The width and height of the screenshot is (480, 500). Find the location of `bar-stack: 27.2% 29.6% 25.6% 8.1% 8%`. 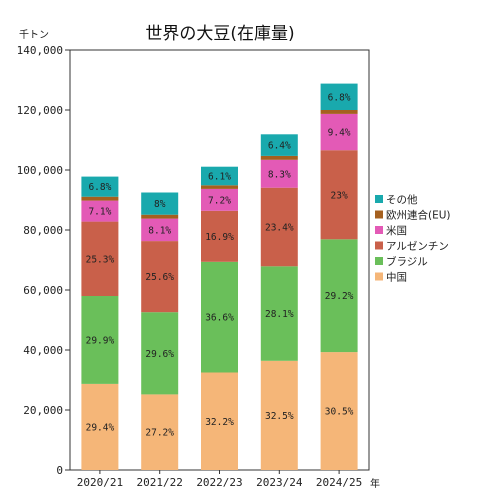

bar-stack: 27.2% 29.6% 25.6% 8.1% 8% is located at coordinates (160, 331).